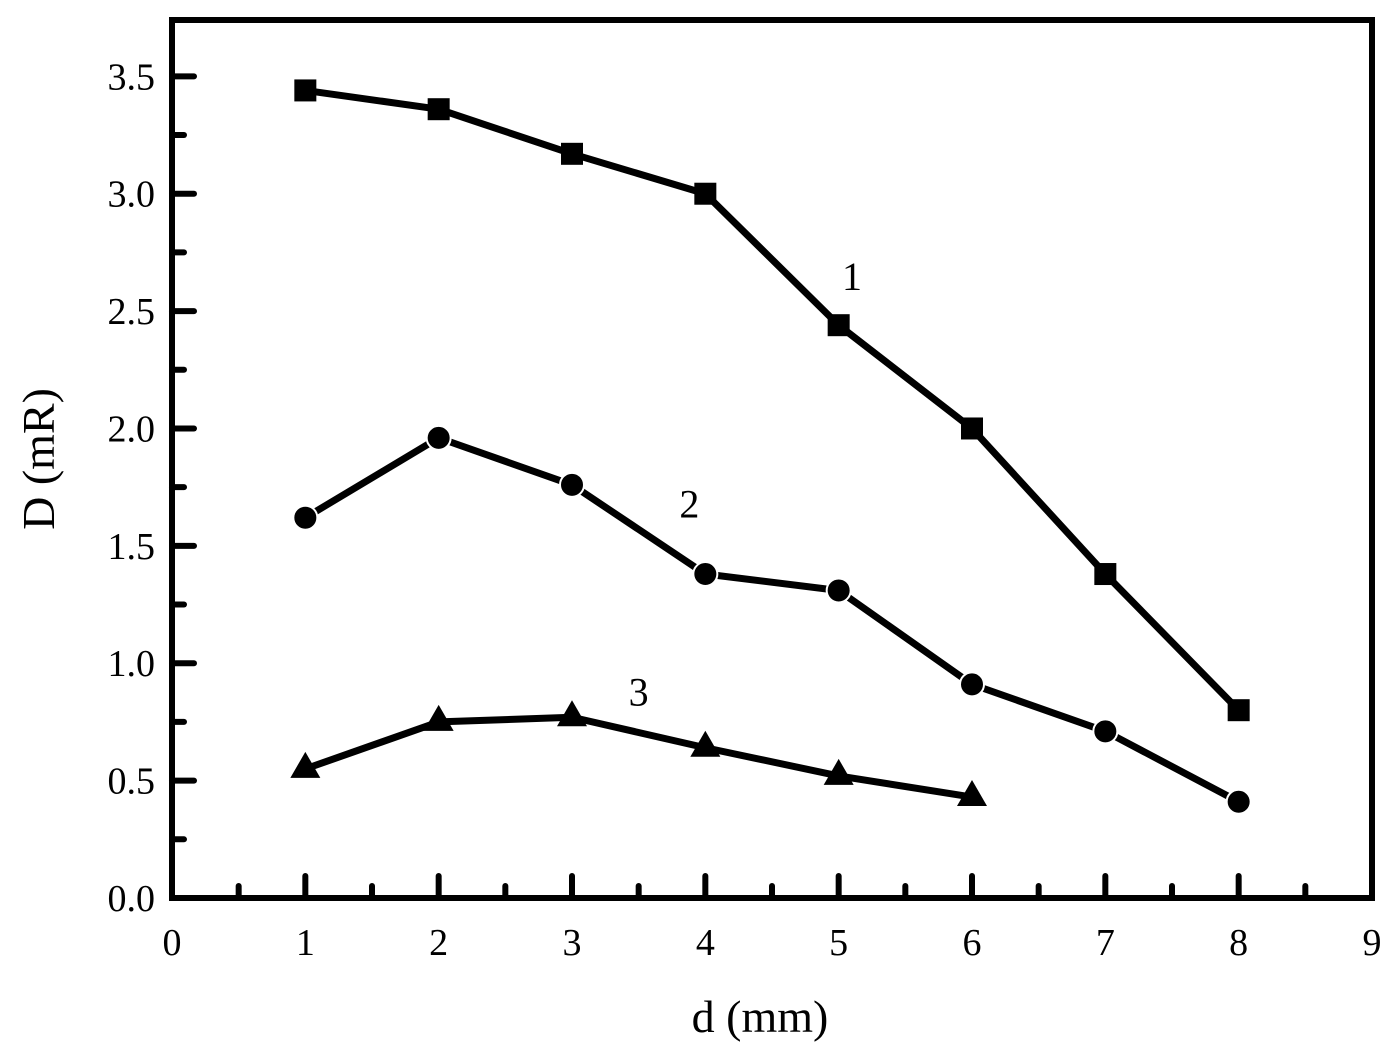 The image size is (1400, 1048). What do you see at coordinates (132, 77) in the screenshot?
I see `y-tick-label: 3.5` at bounding box center [132, 77].